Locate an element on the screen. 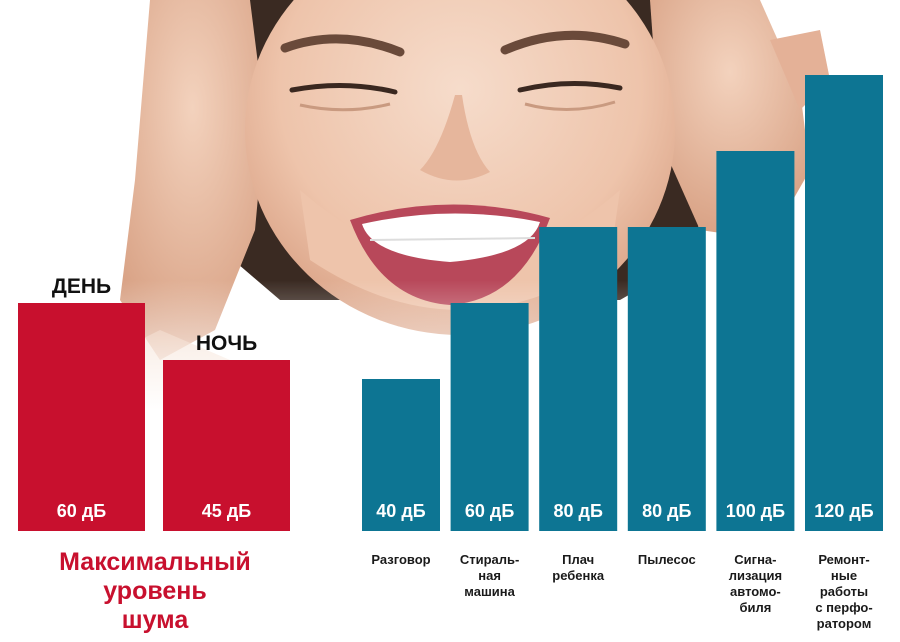 The image size is (900, 642). limit-bars: 60 дБ ДЕНЬ 45 дБ НОЧЬ is located at coordinates (154, 403).